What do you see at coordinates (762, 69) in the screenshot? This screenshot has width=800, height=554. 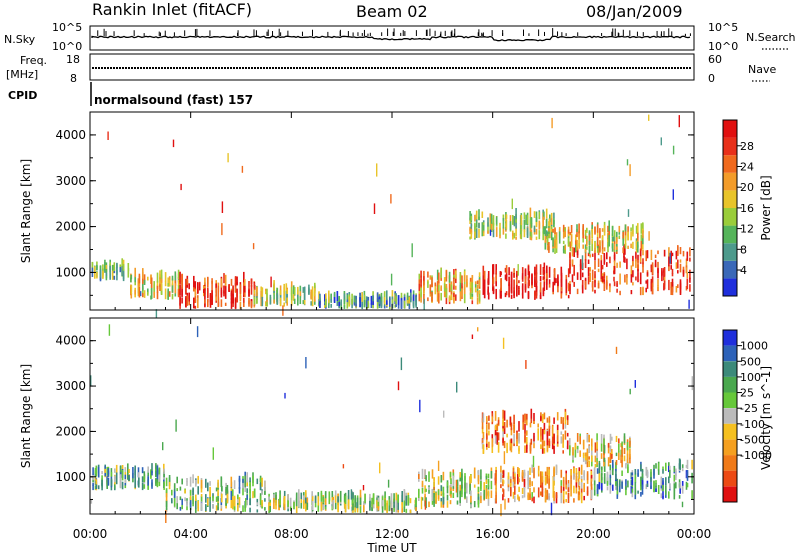 I see `nave-label: Nave` at bounding box center [762, 69].